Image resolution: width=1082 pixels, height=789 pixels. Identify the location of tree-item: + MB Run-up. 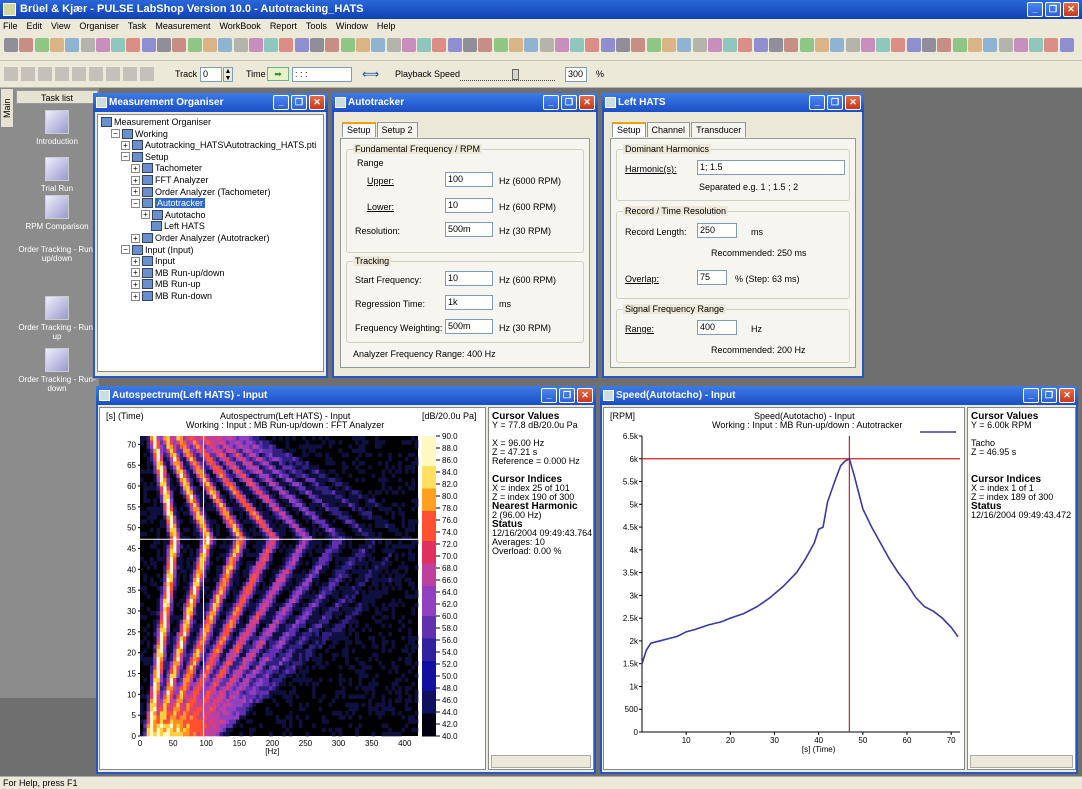
(166, 284).